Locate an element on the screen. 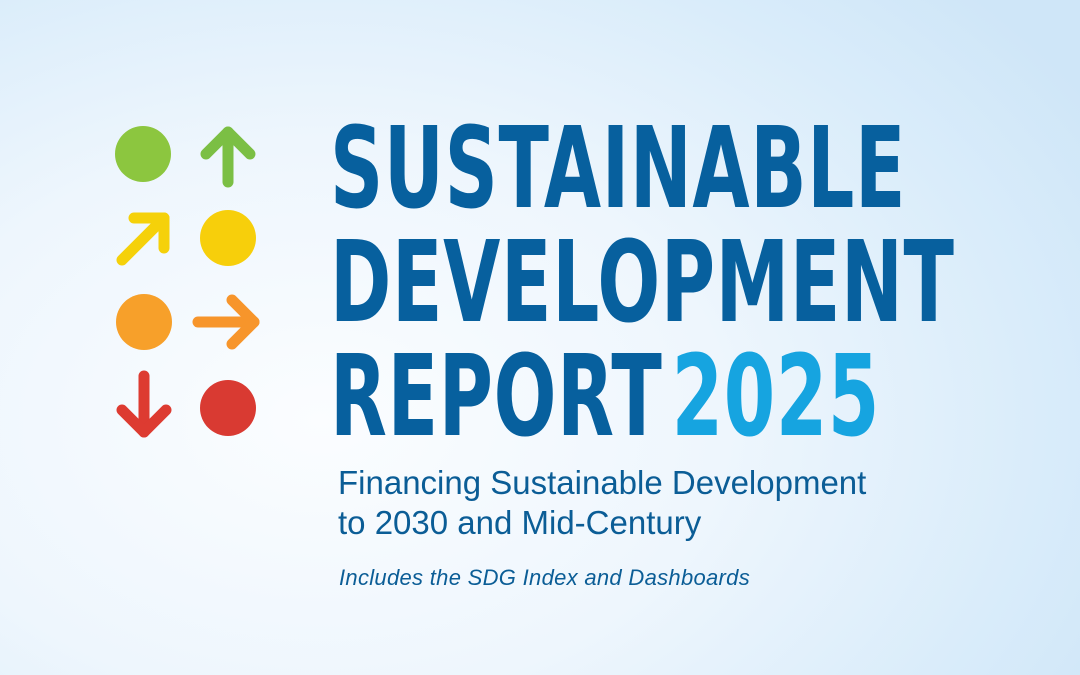 Image resolution: width=1080 pixels, height=675 pixels. title-line-3-text: REPORT is located at coordinates (496, 397).